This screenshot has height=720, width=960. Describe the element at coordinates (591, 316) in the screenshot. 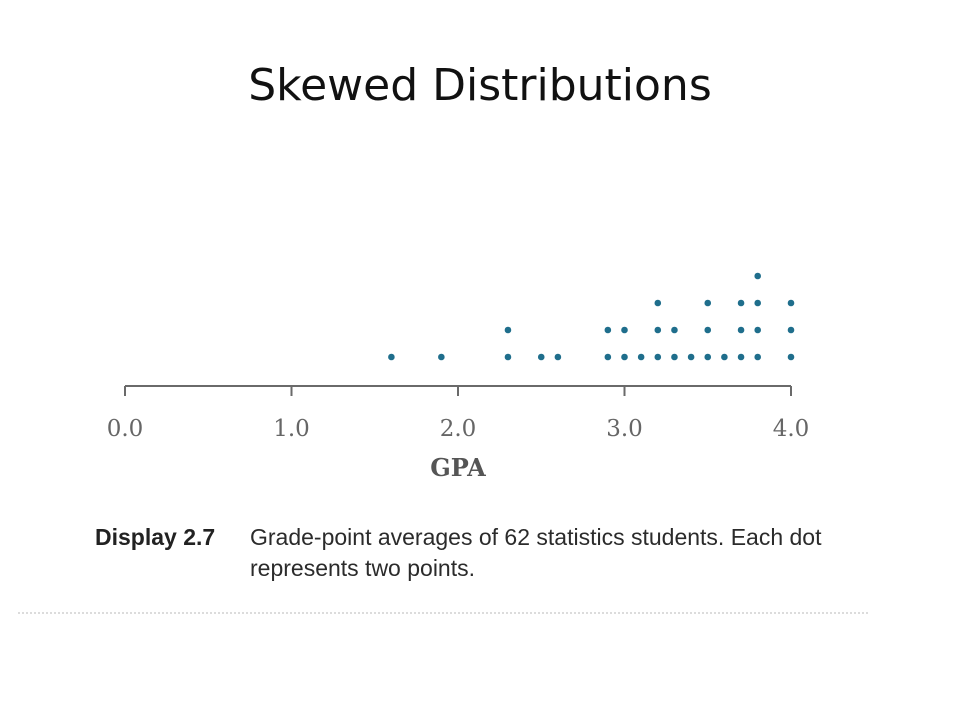

I see `dots-layer` at that location.